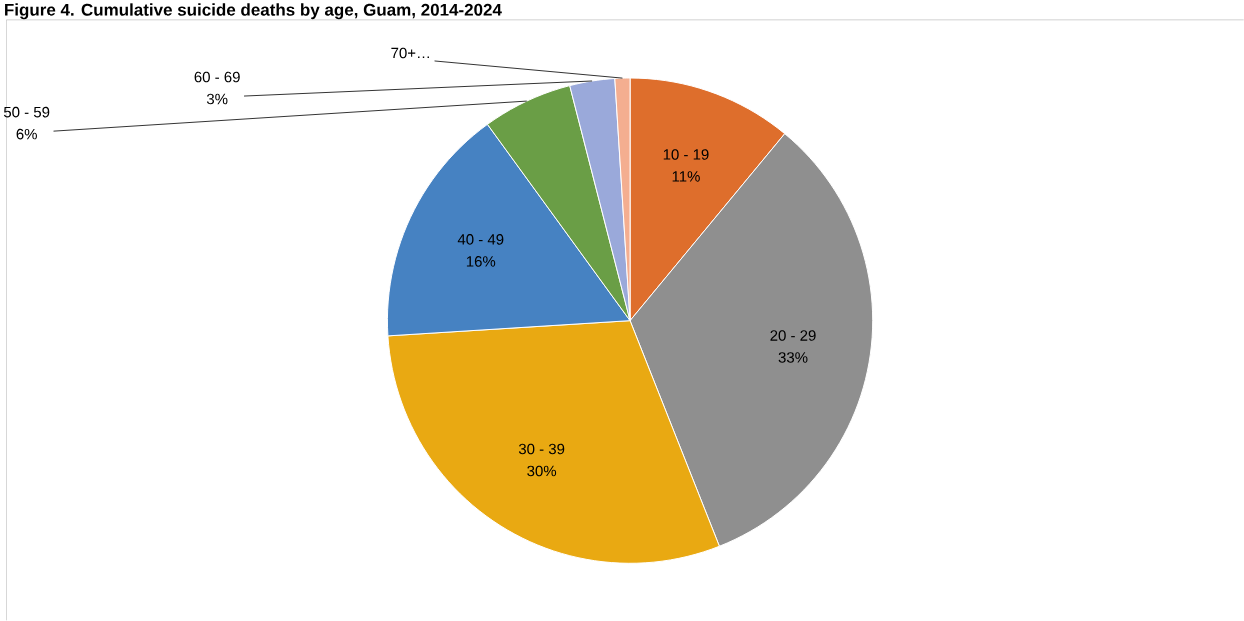  Describe the element at coordinates (793, 357) in the screenshot. I see `data-label: 33%` at that location.